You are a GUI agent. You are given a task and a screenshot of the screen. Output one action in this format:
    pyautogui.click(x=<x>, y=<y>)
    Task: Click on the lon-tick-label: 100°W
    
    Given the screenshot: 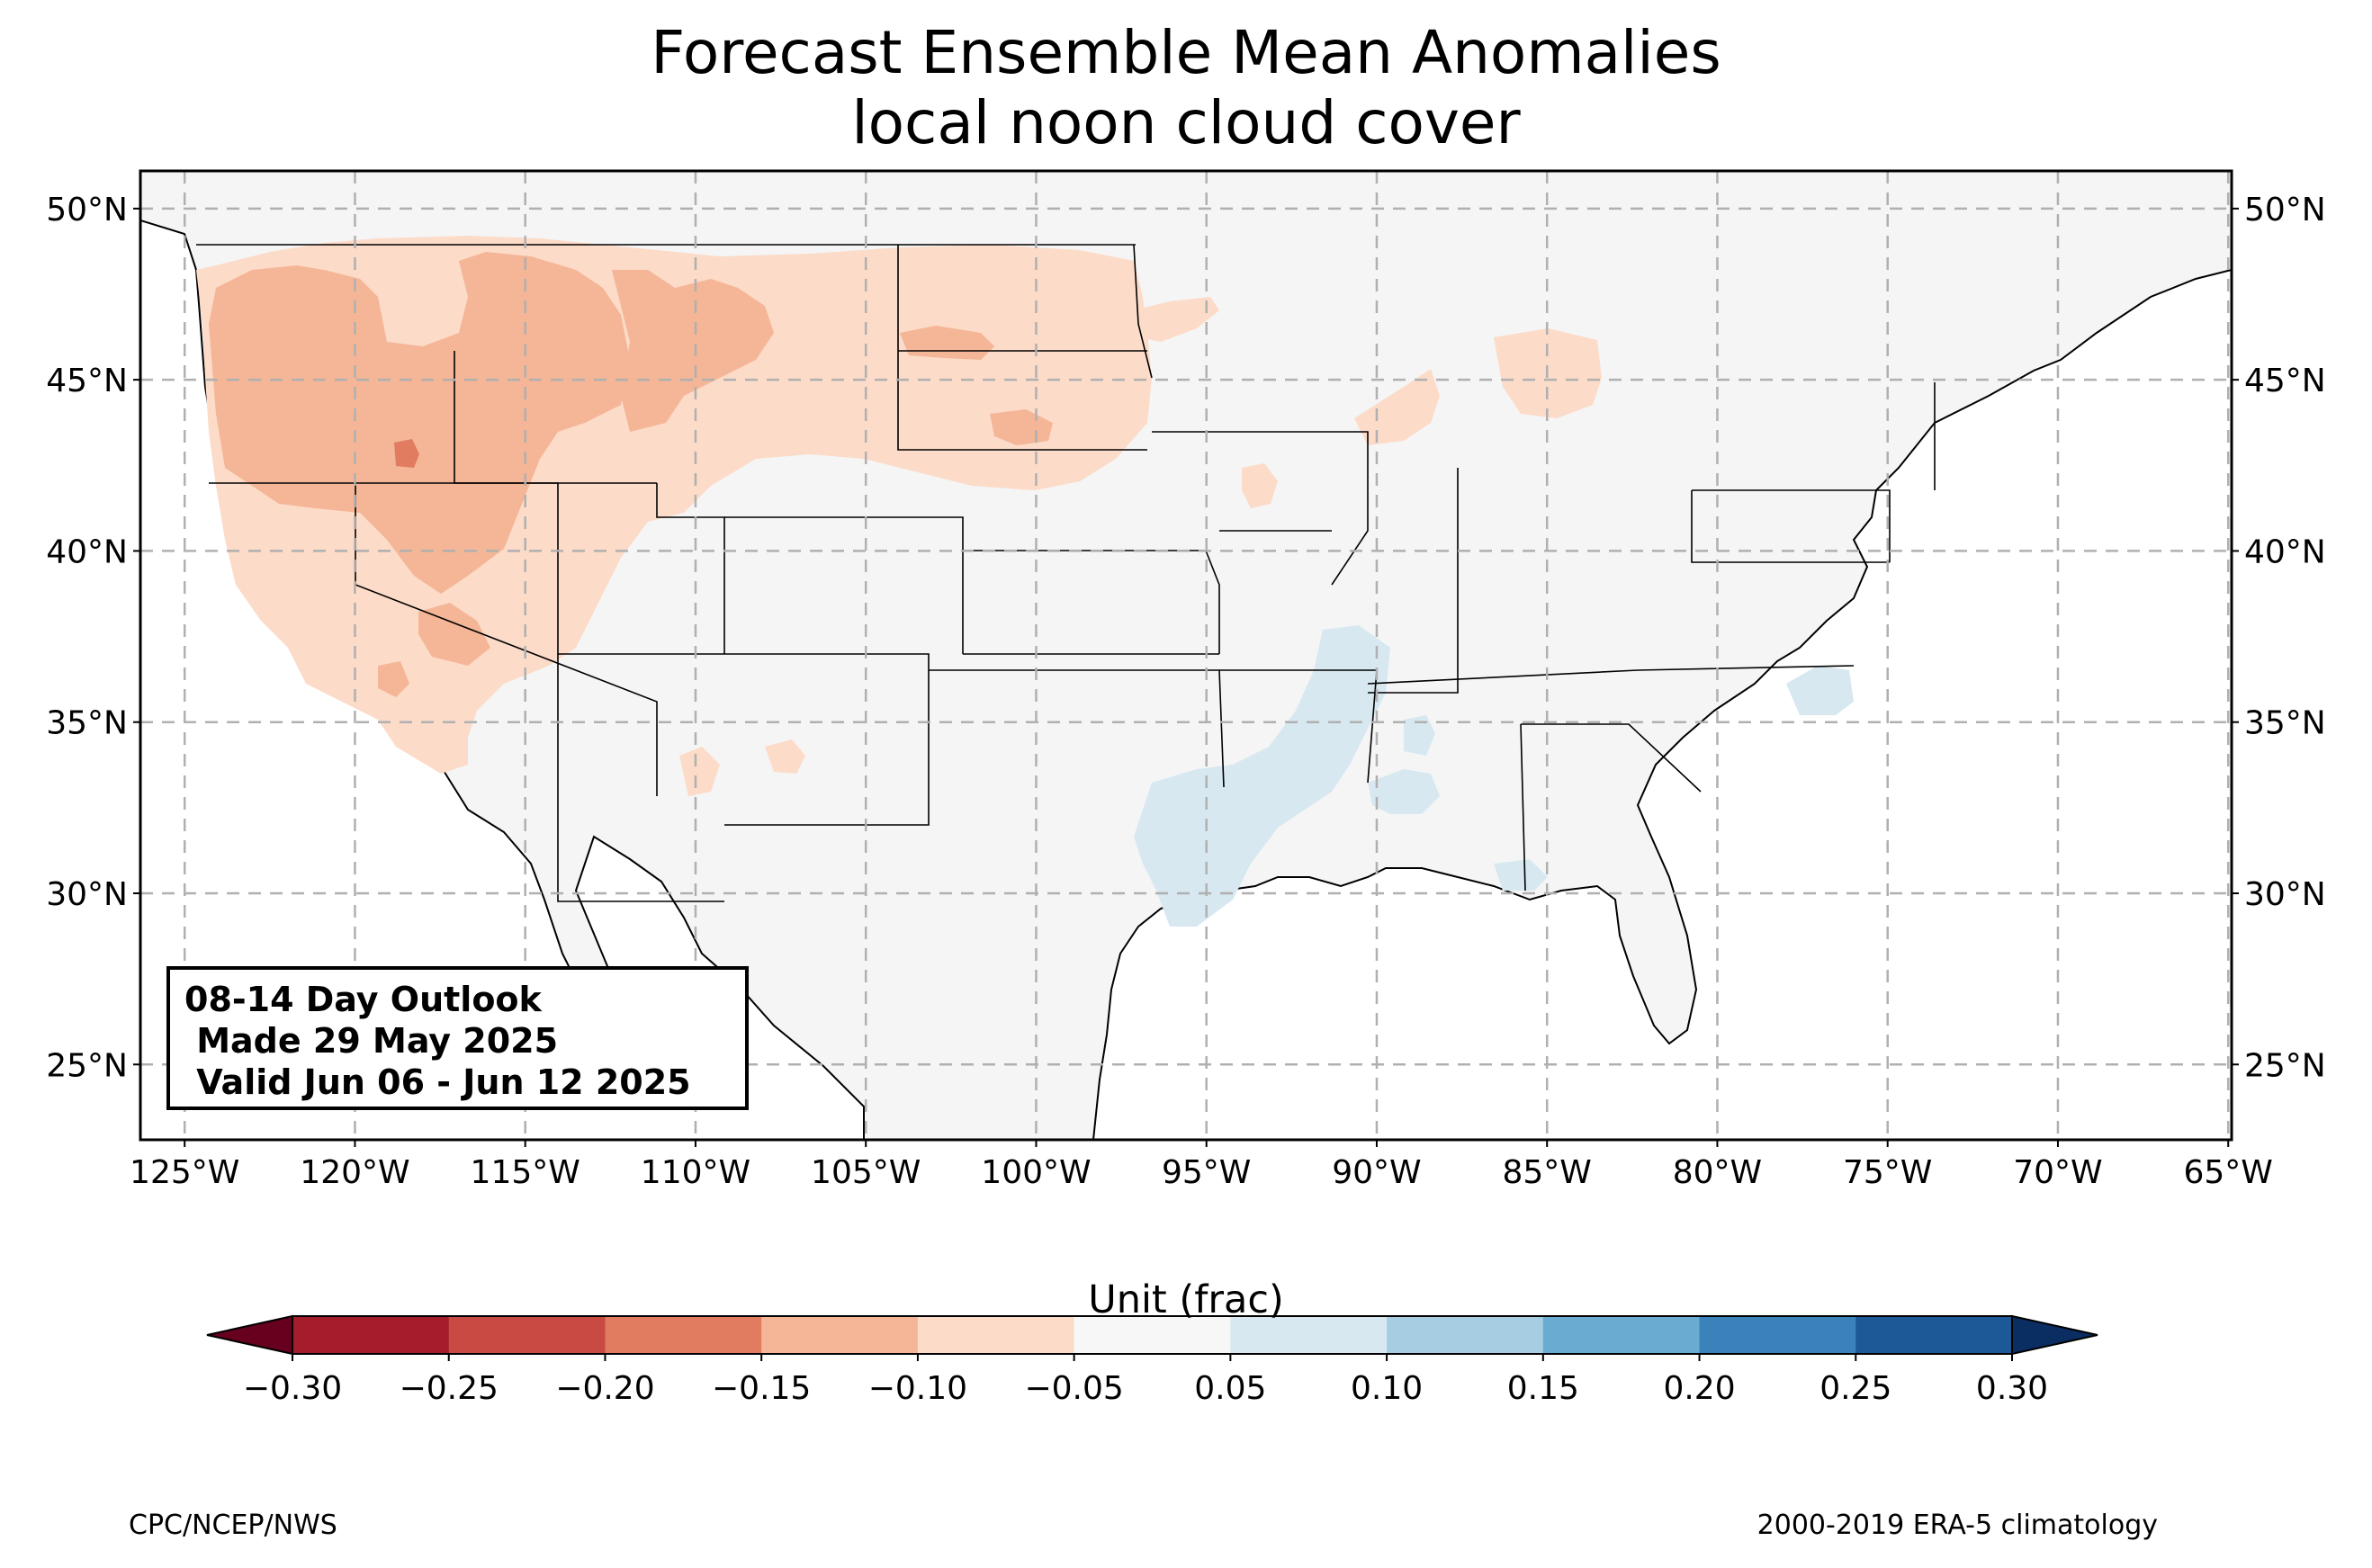 What is the action you would take?
    pyautogui.click(x=1036, y=1172)
    